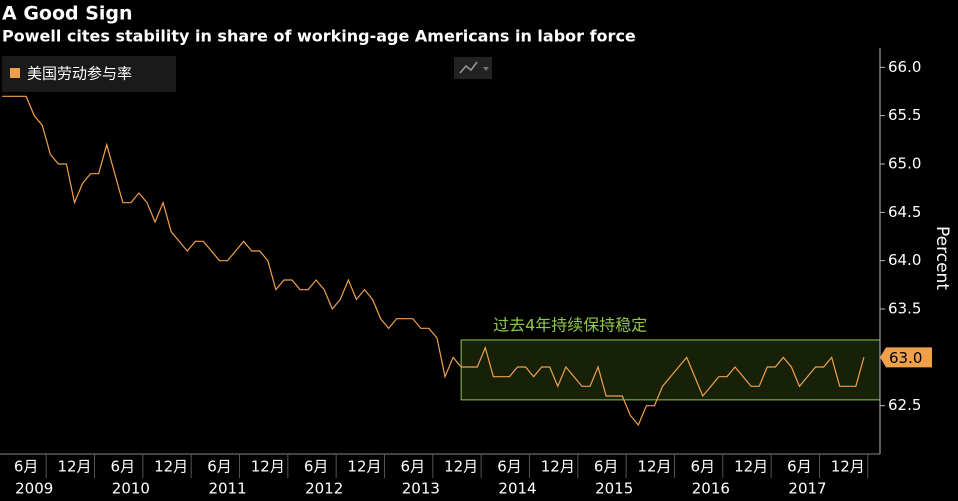 The image size is (958, 501). I want to click on x-year-label: 2012, so click(324, 489).